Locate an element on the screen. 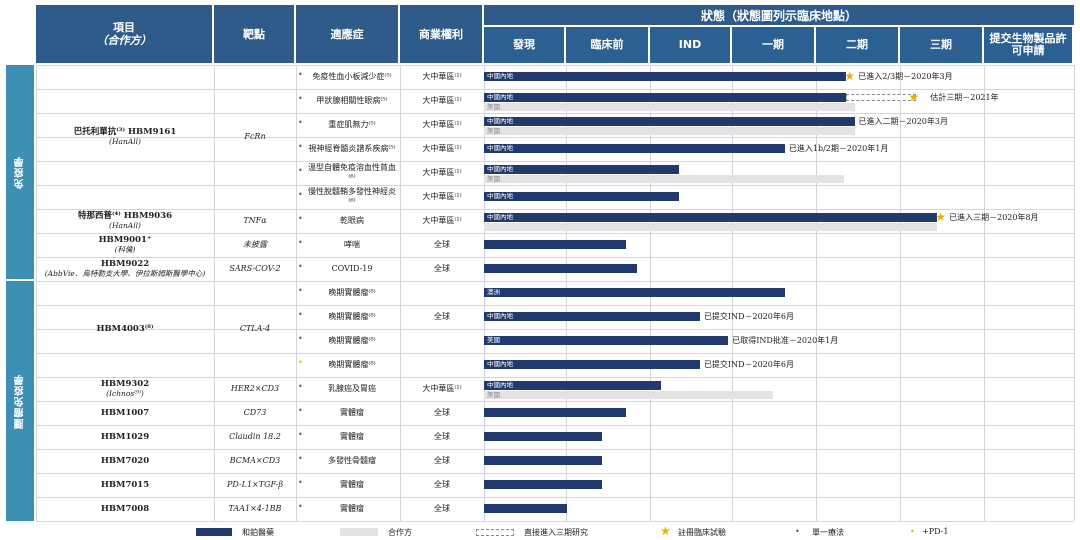 This screenshot has width=1080, height=540. header-phase-2: IND is located at coordinates (690, 45).